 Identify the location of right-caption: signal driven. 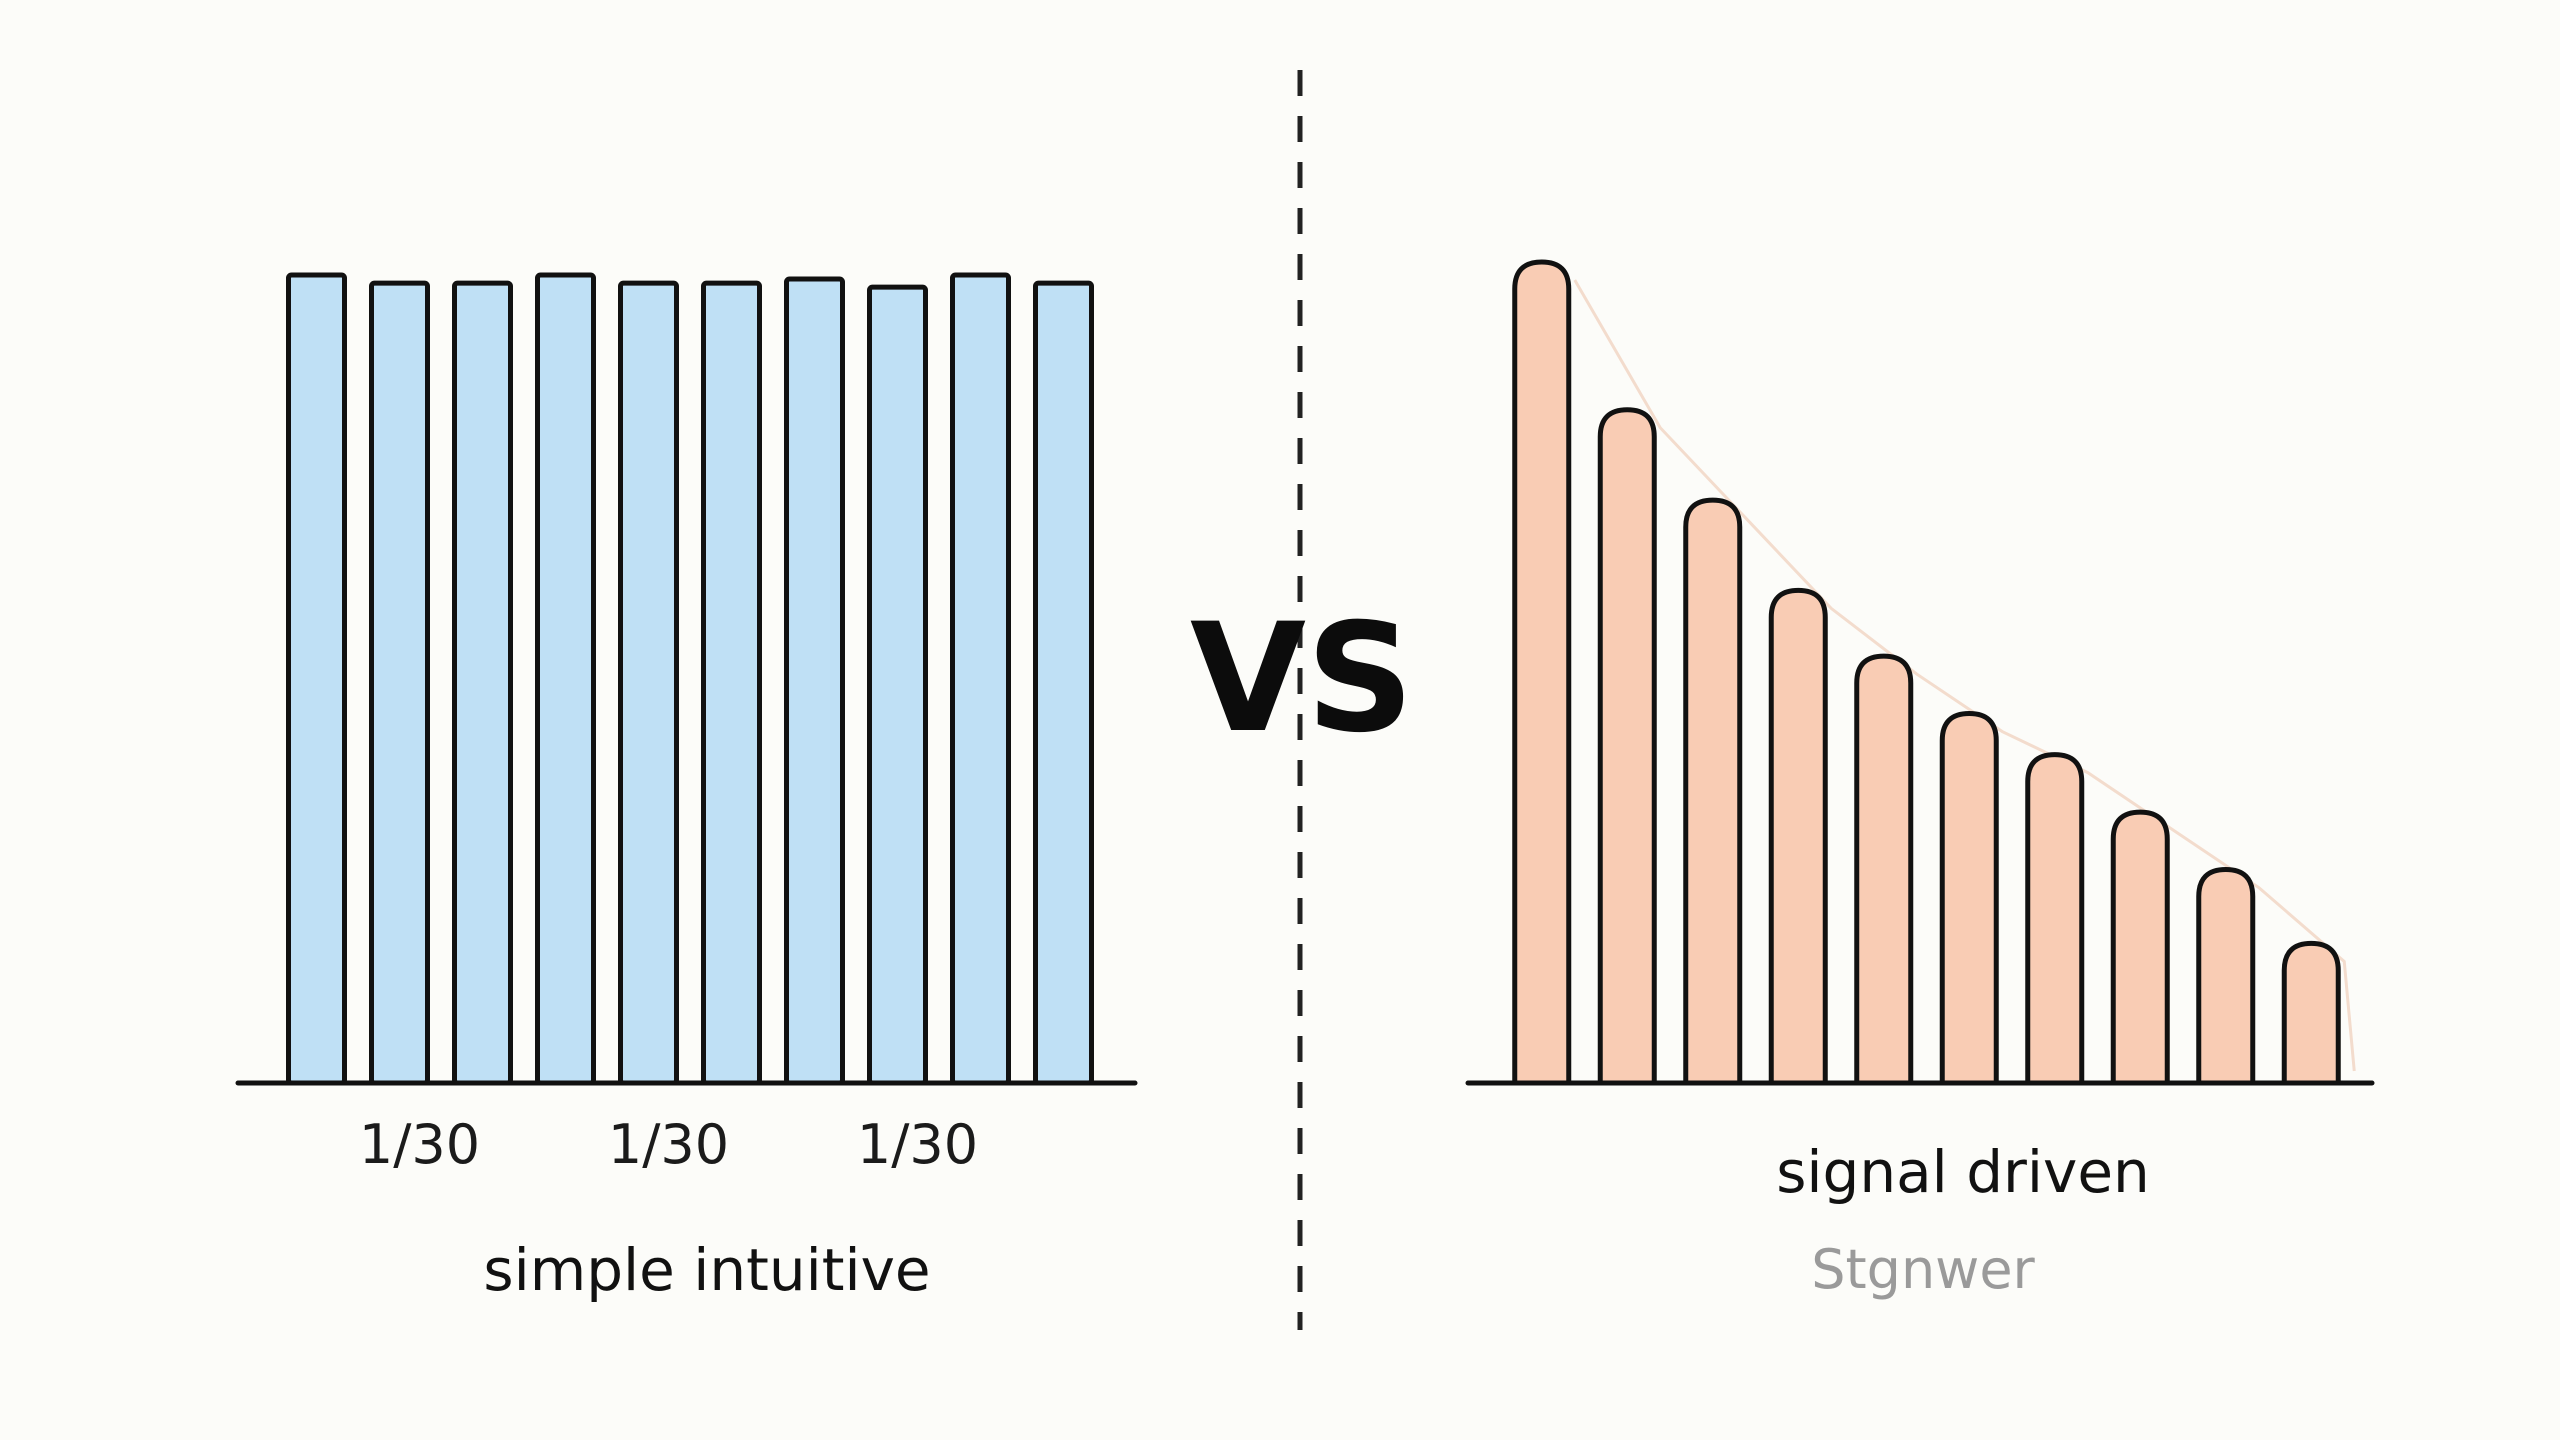
(1963, 1172).